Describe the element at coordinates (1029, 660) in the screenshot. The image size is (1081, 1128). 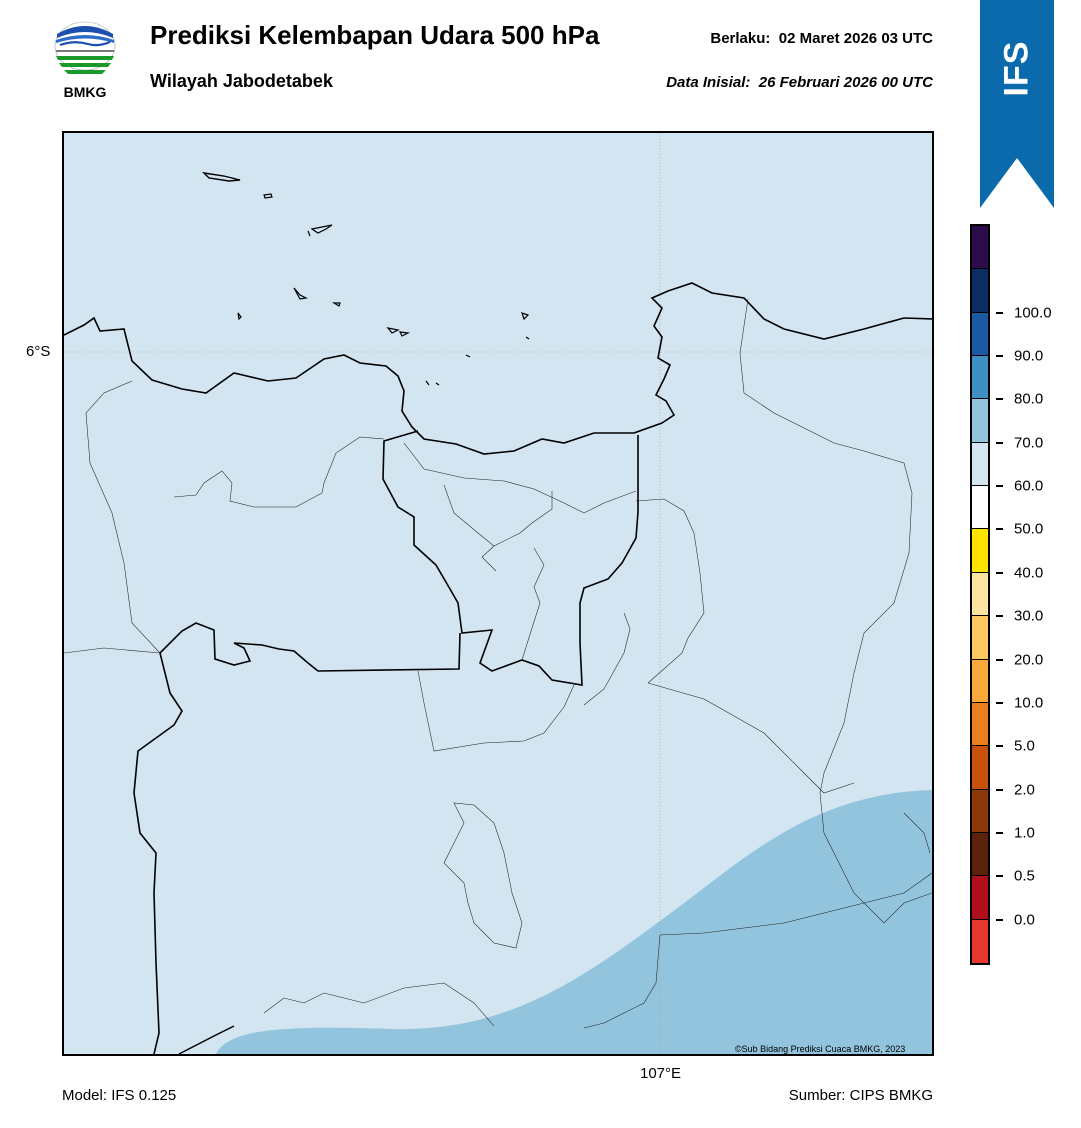
I see `colorbar-label: 20.0` at that location.